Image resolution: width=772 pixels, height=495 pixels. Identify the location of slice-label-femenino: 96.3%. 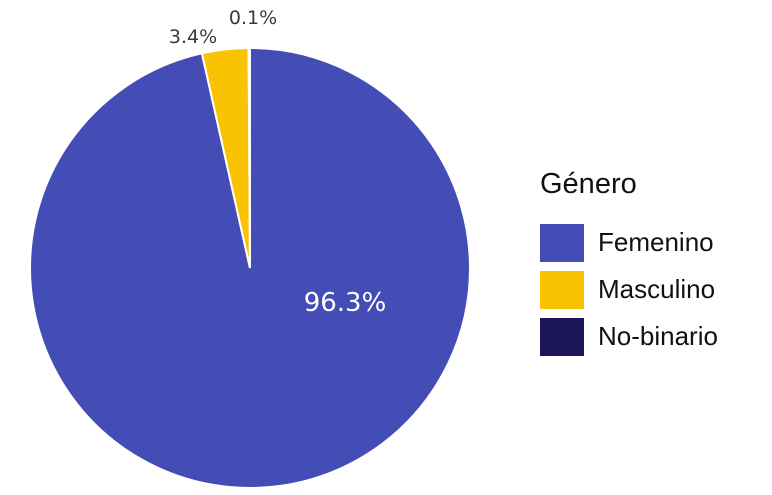
(345, 303).